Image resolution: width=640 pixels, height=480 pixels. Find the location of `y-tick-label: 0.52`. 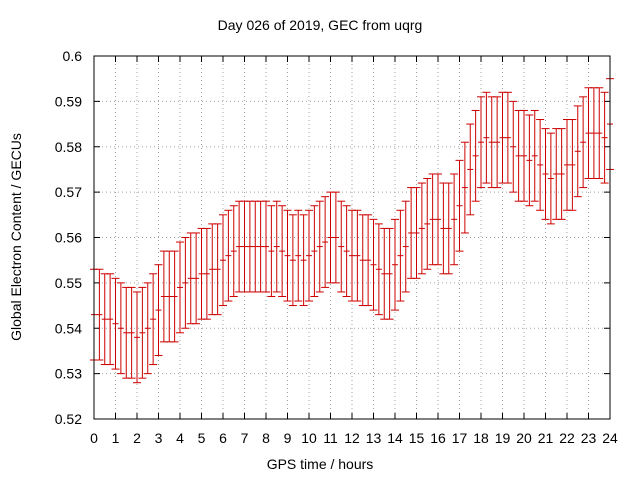

y-tick-label: 0.52 is located at coordinates (68, 419).